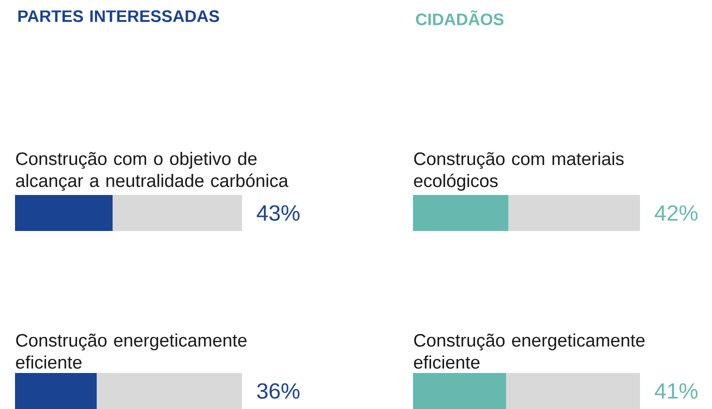 Image resolution: width=712 pixels, height=409 pixels. I want to click on data-label: 43%, so click(278, 213).